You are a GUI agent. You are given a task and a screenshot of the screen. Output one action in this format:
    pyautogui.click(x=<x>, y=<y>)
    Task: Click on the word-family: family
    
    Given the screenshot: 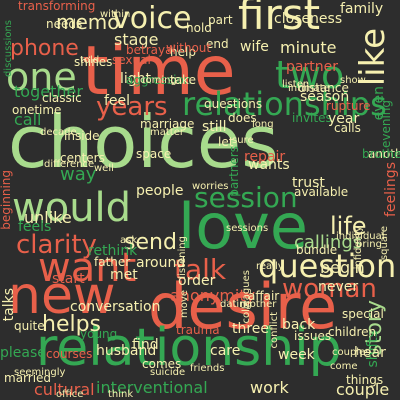 What is the action you would take?
    pyautogui.click(x=362, y=9)
    